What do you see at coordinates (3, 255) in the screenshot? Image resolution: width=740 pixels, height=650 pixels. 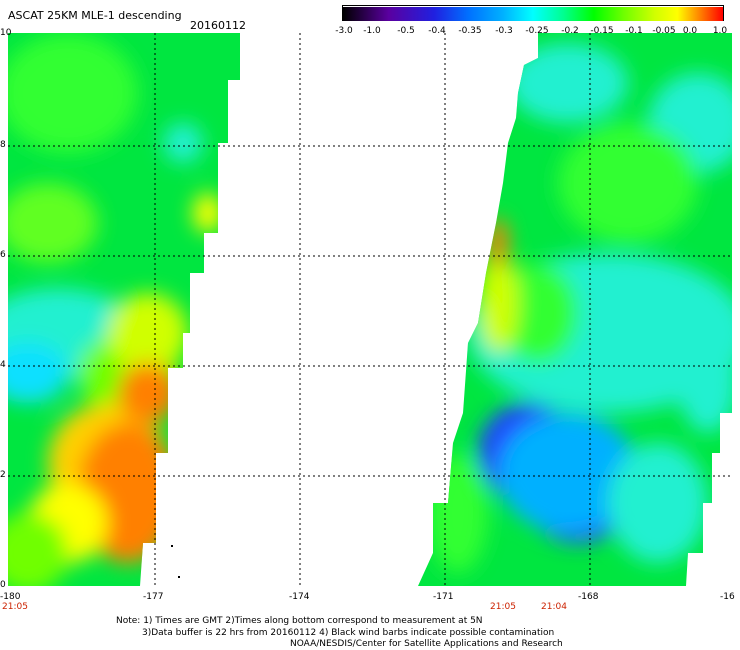 I see `y-tick-label: 6` at bounding box center [3, 255].